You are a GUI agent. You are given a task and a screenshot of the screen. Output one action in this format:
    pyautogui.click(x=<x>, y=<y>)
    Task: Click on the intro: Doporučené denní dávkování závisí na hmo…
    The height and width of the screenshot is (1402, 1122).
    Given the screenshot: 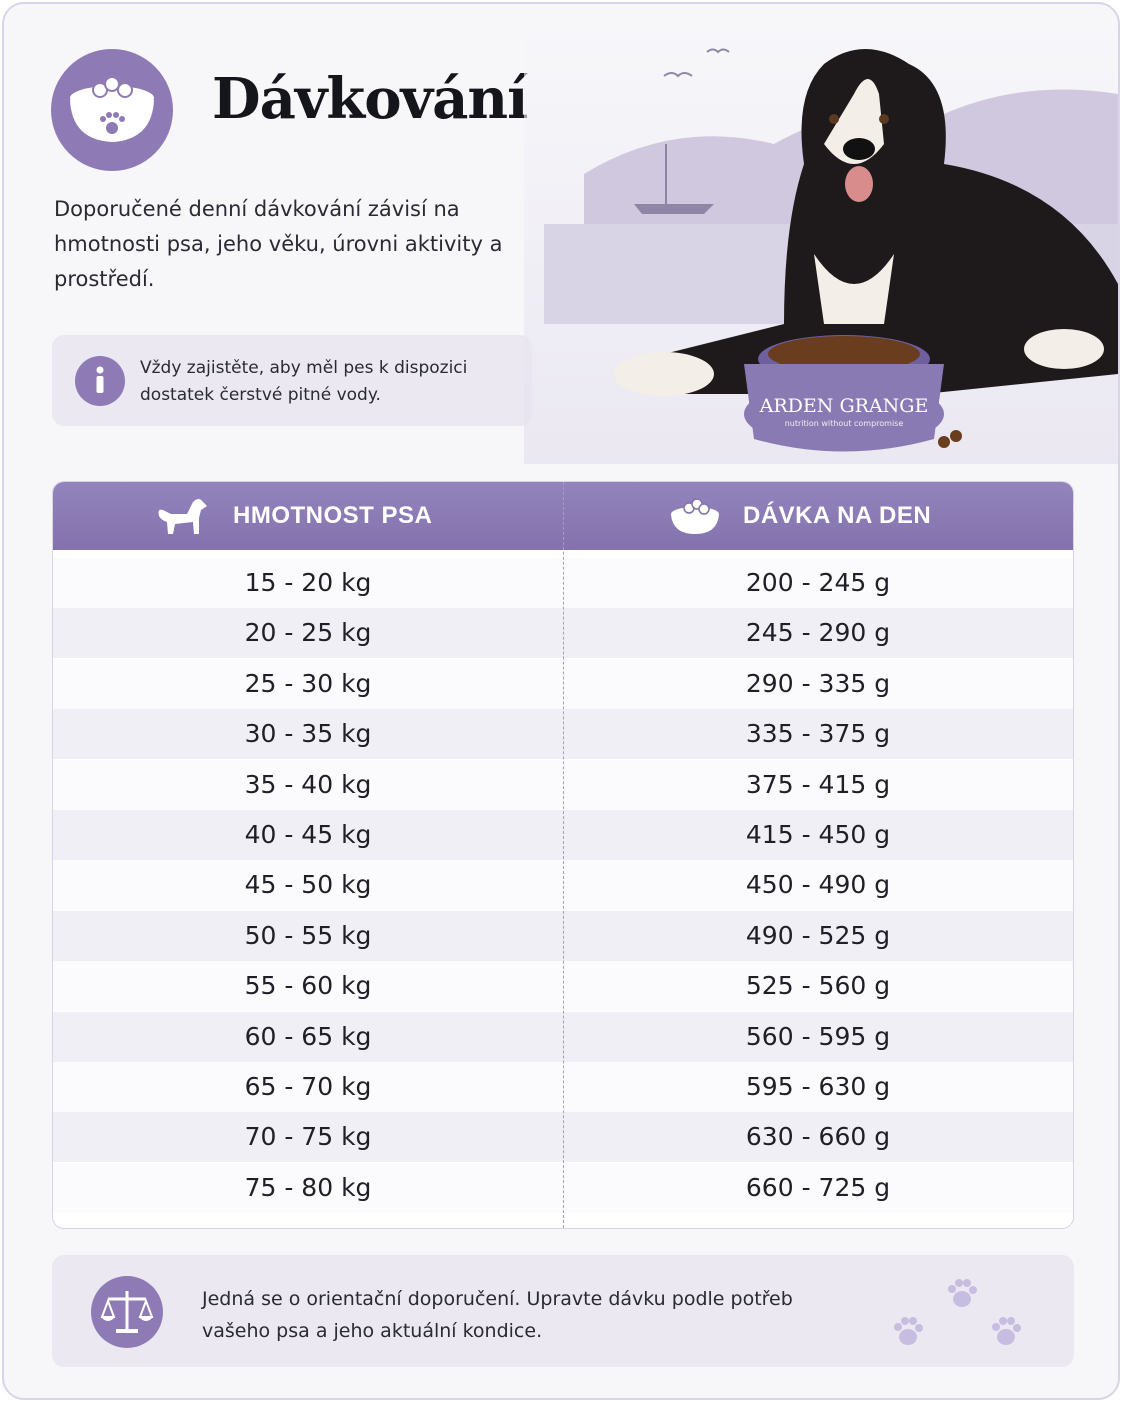 What is the action you would take?
    pyautogui.click(x=278, y=244)
    